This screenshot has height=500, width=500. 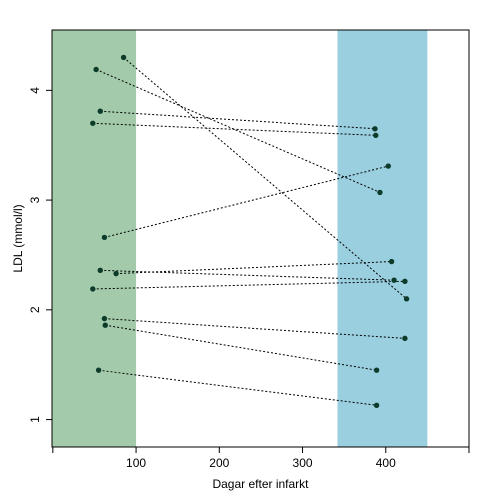 What do you see at coordinates (100, 111) in the screenshot?
I see `point-3-first` at bounding box center [100, 111].